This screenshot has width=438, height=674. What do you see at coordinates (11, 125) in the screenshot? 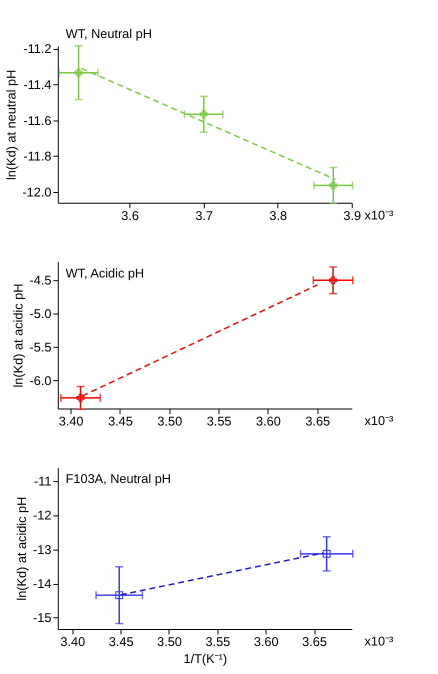
I see `y-axis-title: ln(Kd) at neutral pH` at bounding box center [11, 125].